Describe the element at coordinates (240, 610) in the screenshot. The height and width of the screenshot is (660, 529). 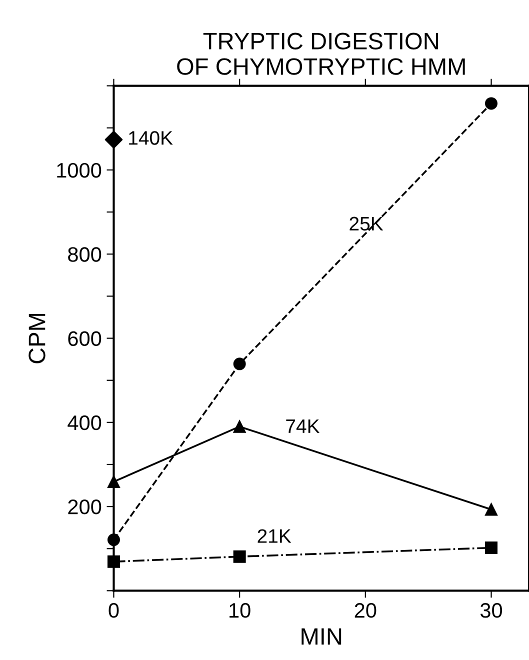
I see `x-tick-label: 10` at that location.